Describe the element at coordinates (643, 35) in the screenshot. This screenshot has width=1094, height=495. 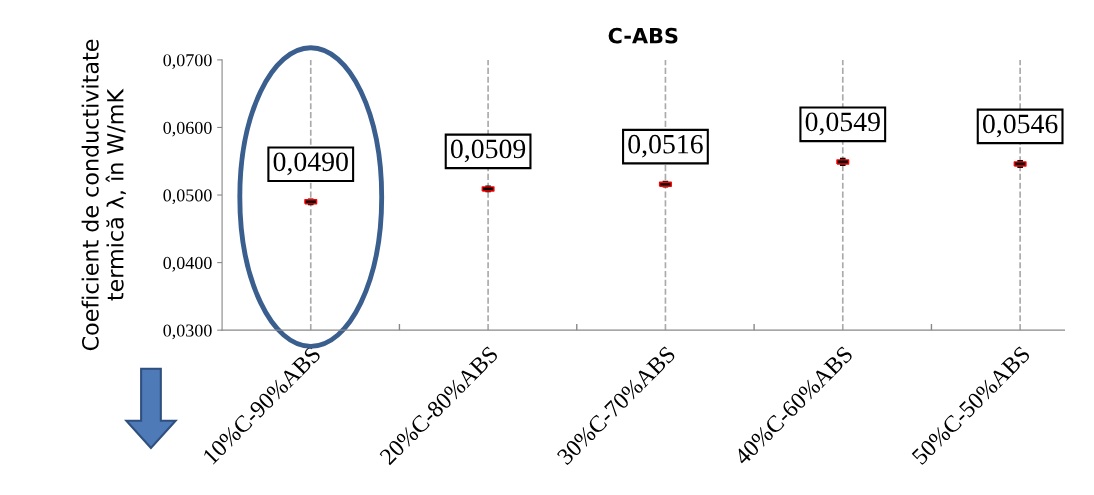
I see `chart-title: C-ABS` at that location.